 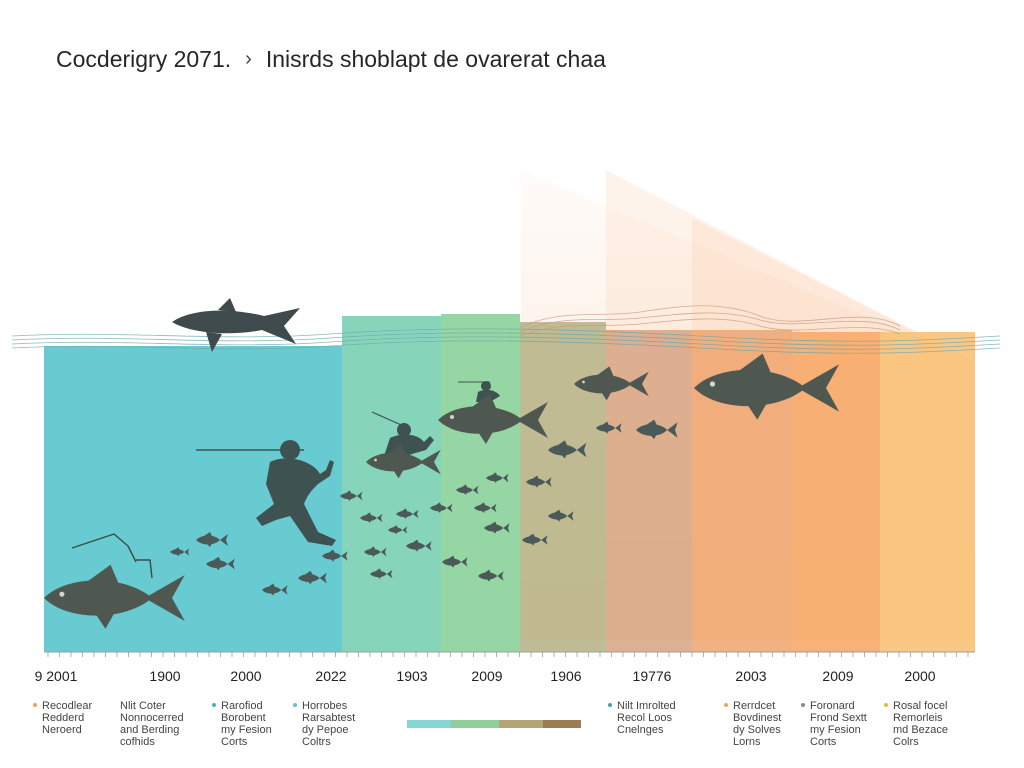 What do you see at coordinates (144, 59) in the screenshot?
I see `title-left: Cocderigry 2071.` at bounding box center [144, 59].